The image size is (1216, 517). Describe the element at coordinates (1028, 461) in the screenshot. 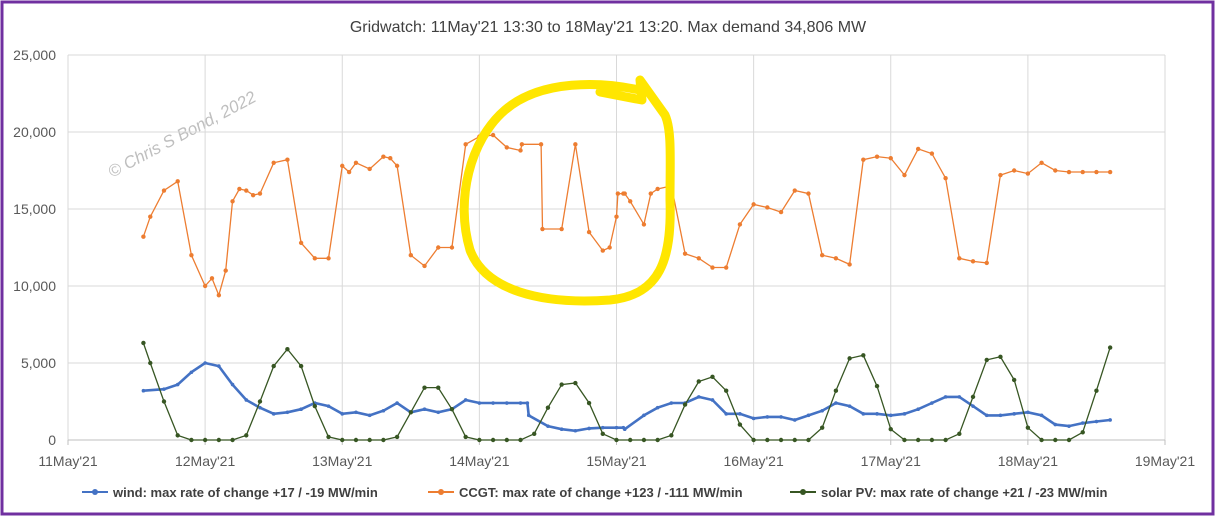

I see `x-tick-label: 18May'21` at that location.